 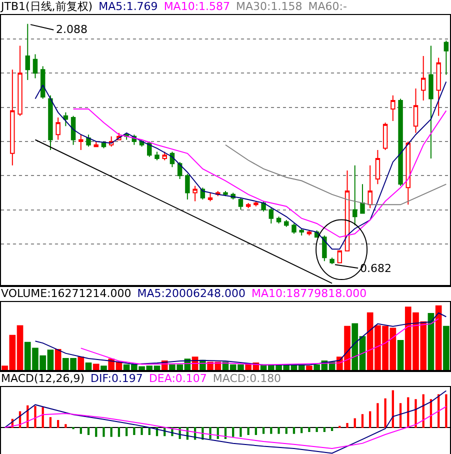 I want to click on annotation: 2.088, so click(x=72, y=29).